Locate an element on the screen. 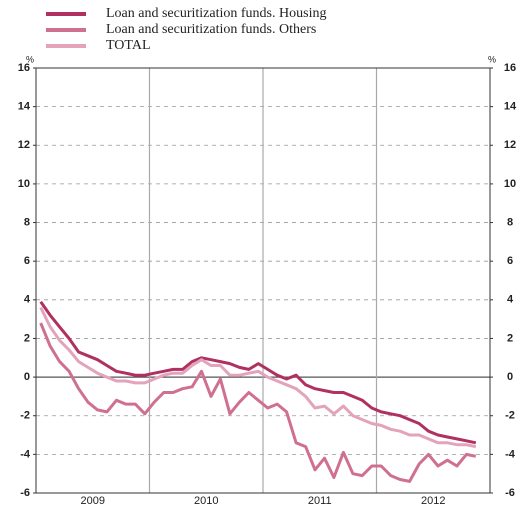 This screenshot has height=506, width=527. x-tick-label: 2011 is located at coordinates (320, 500).